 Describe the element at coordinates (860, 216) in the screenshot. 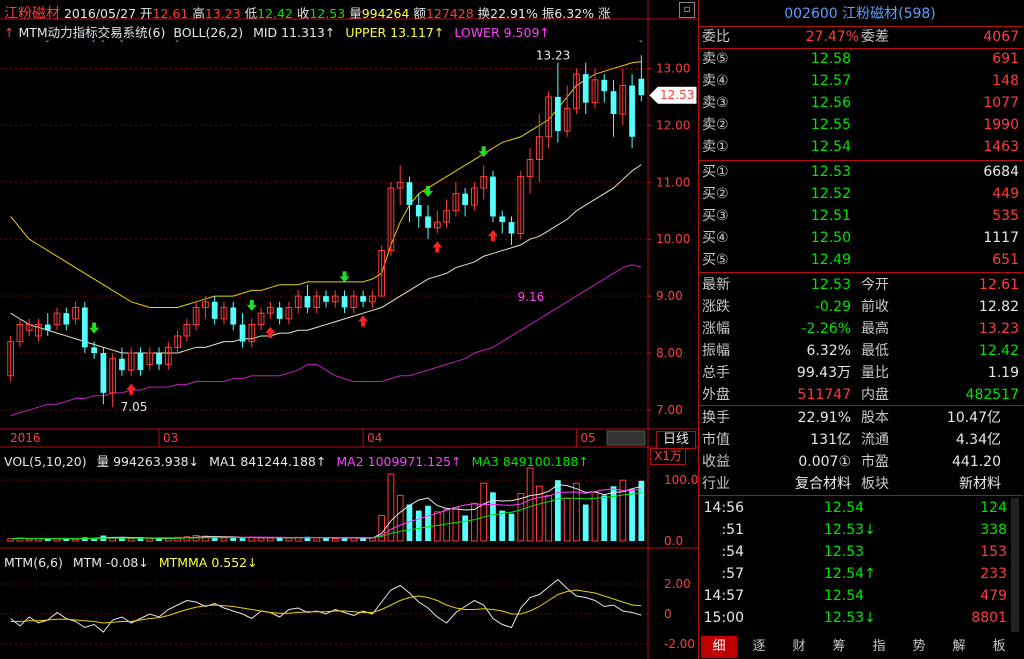

I see `bid-row: 买③ 12.51 535` at that location.